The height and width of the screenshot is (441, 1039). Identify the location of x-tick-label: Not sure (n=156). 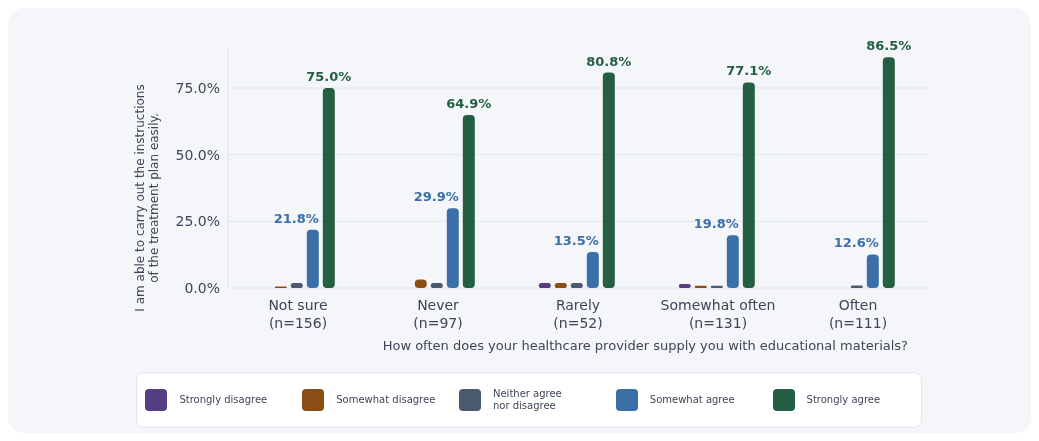
(298, 314).